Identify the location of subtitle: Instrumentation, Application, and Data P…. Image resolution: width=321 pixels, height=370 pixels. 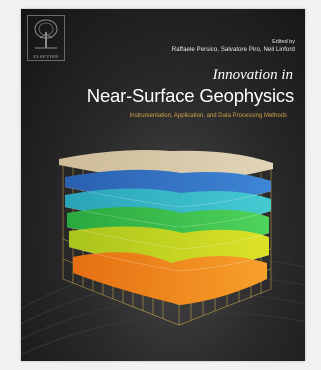
(208, 116).